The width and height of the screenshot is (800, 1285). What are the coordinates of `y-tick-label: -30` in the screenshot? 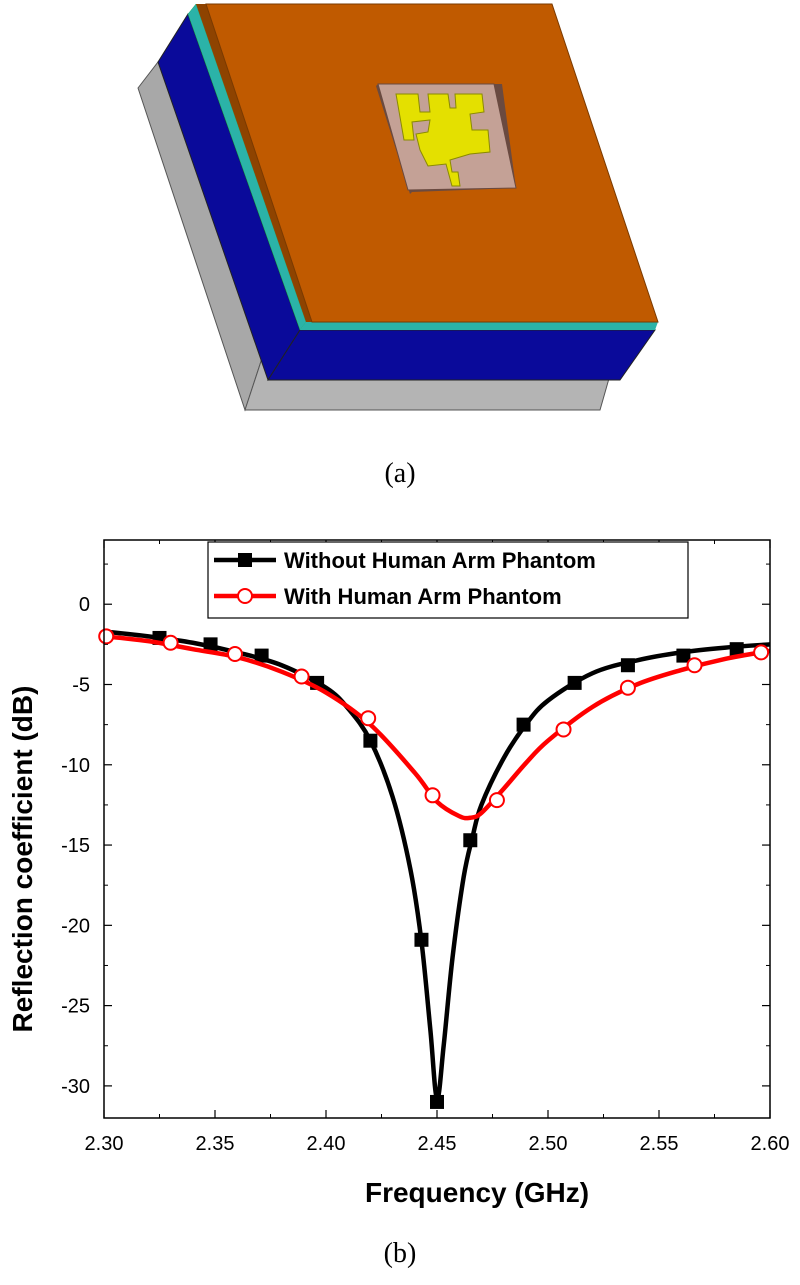 It's located at (75, 1087).